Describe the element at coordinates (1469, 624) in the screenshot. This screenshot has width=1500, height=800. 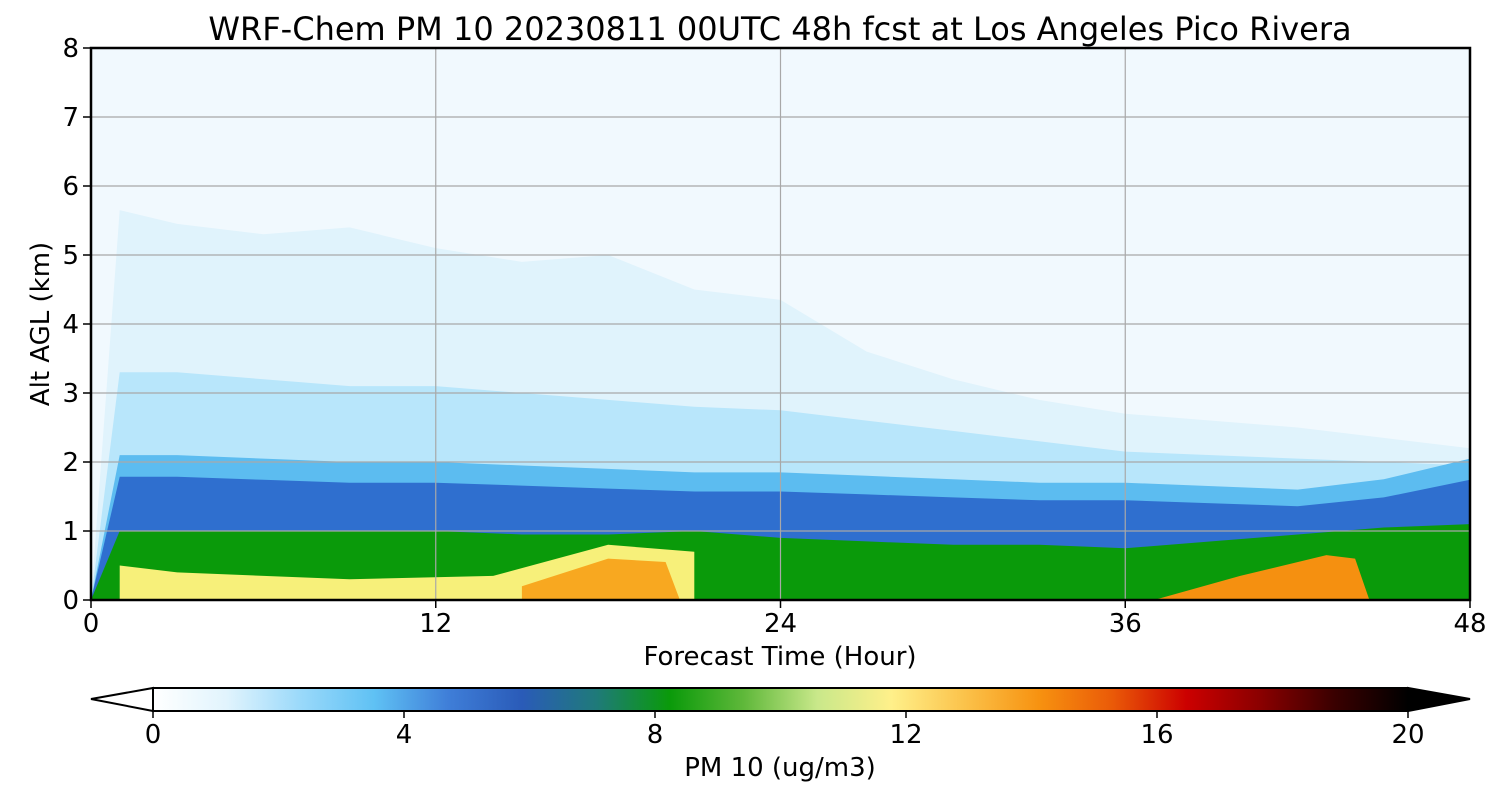
I see `x-tick-label: 48` at that location.